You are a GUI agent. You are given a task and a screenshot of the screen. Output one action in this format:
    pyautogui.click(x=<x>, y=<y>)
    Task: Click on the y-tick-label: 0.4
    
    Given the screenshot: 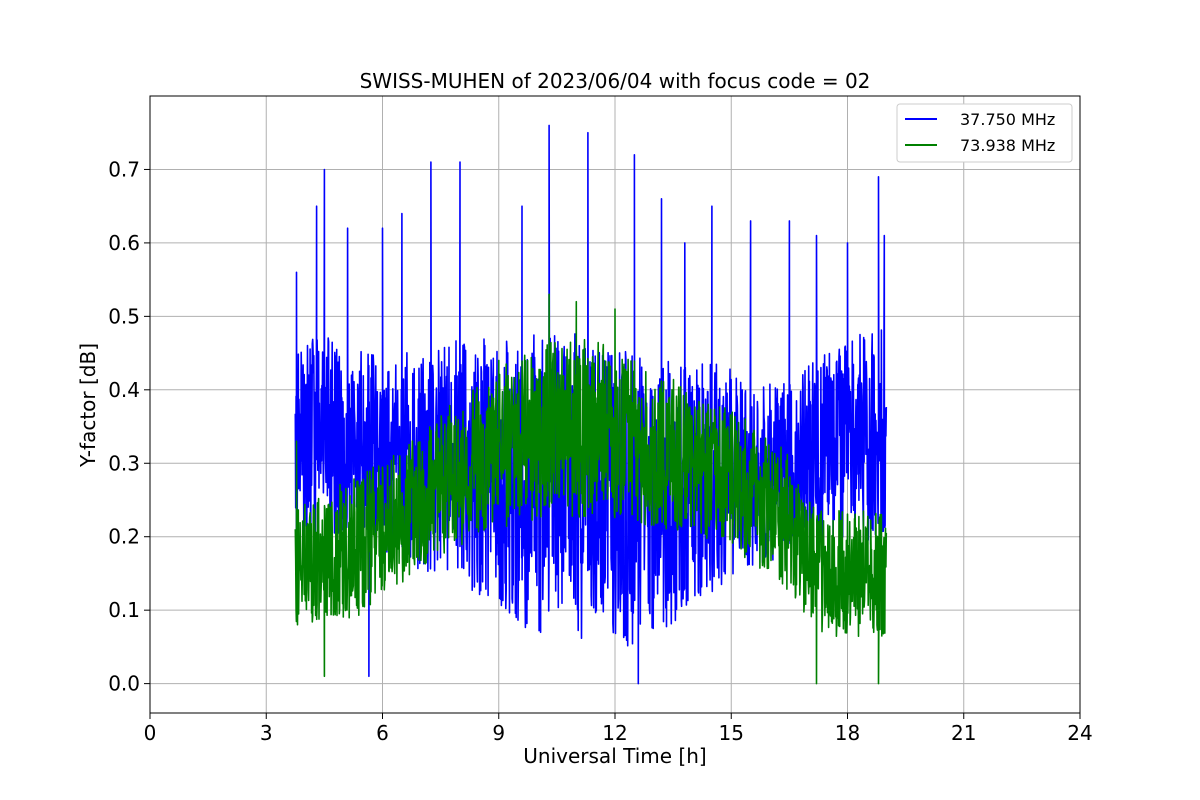 What is the action you would take?
    pyautogui.click(x=124, y=390)
    